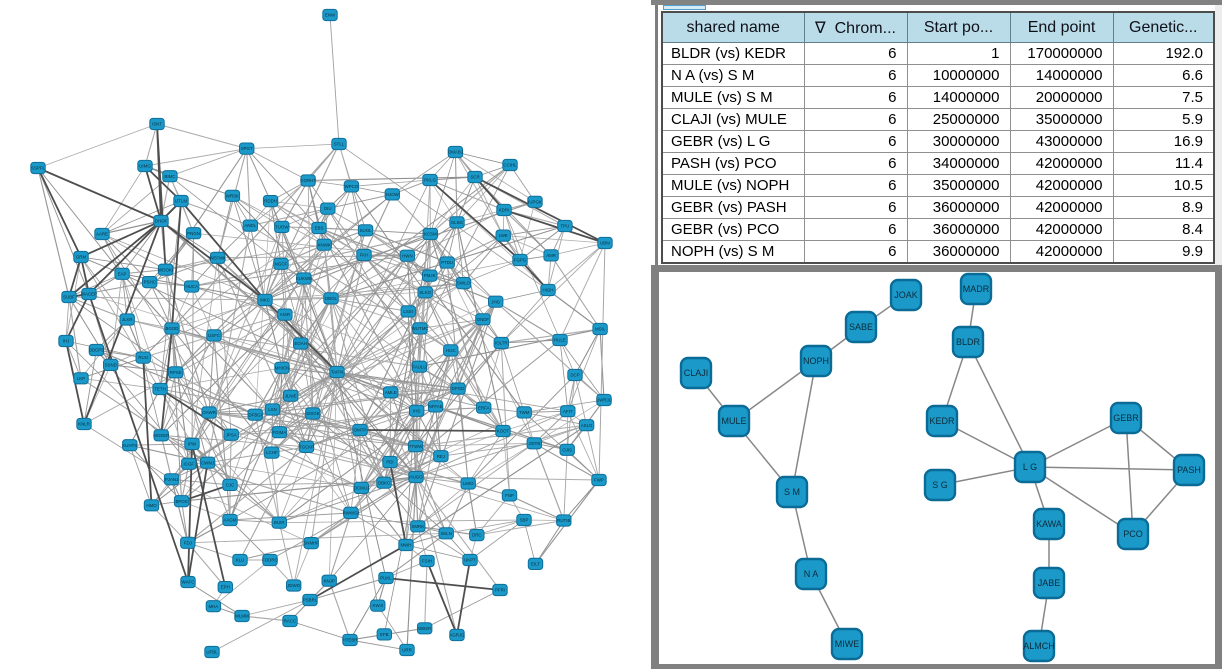 This screenshot has height=669, width=1222. Describe the element at coordinates (127, 319) in the screenshot. I see `svg-text: JLKR` at that location.